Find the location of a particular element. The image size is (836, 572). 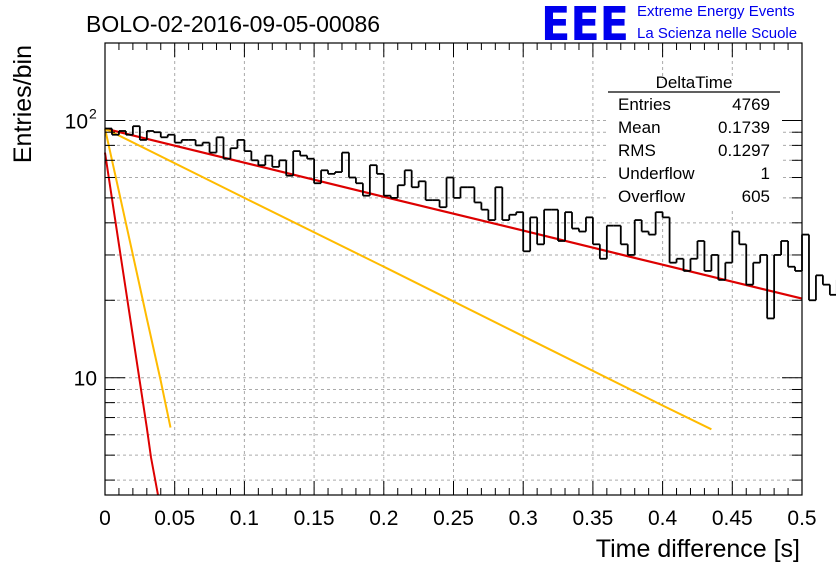

x-tick-label: 0.1 is located at coordinates (244, 518).